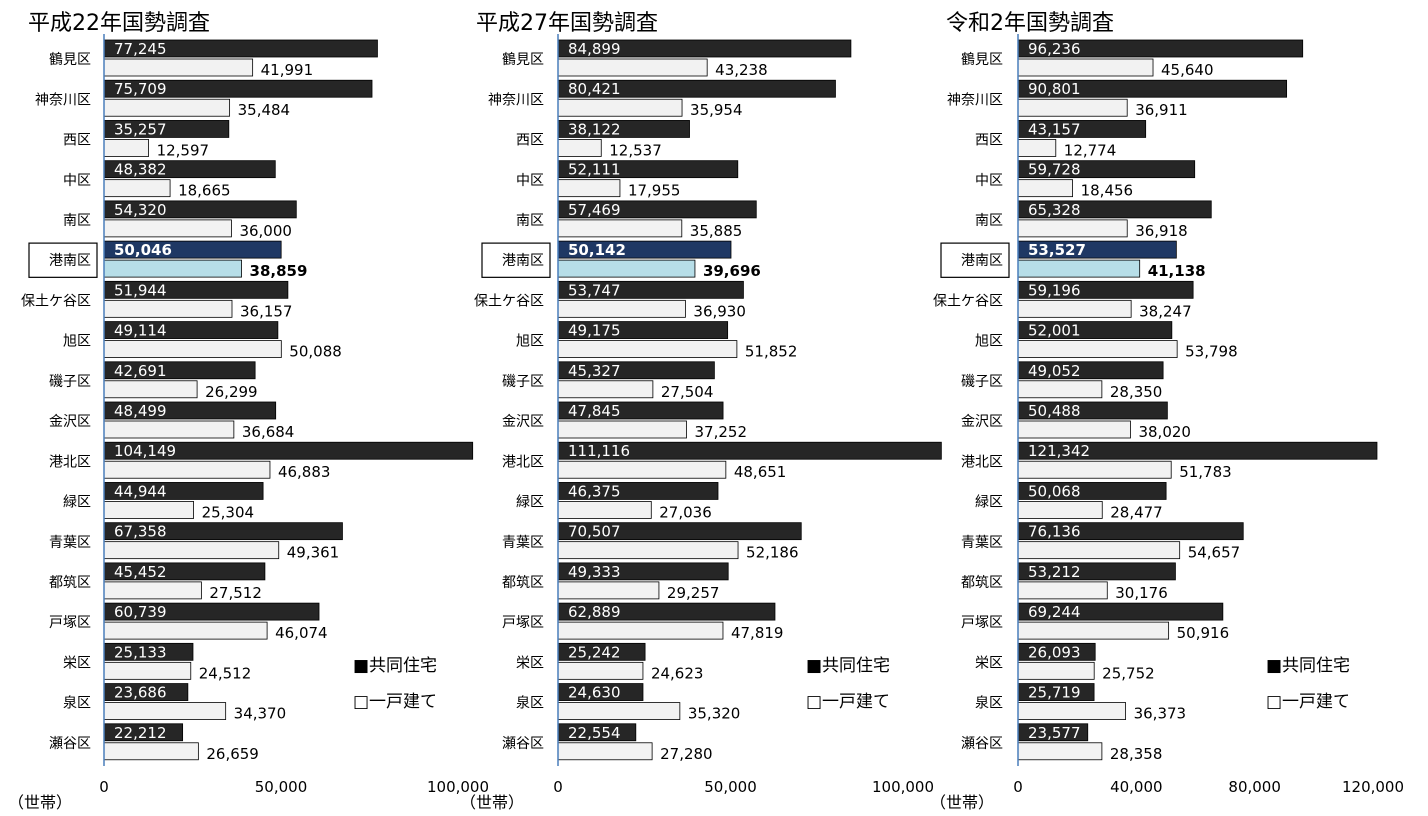 The height and width of the screenshot is (816, 1428). I want to click on bar-value-label-house: 27,512, so click(235, 593).